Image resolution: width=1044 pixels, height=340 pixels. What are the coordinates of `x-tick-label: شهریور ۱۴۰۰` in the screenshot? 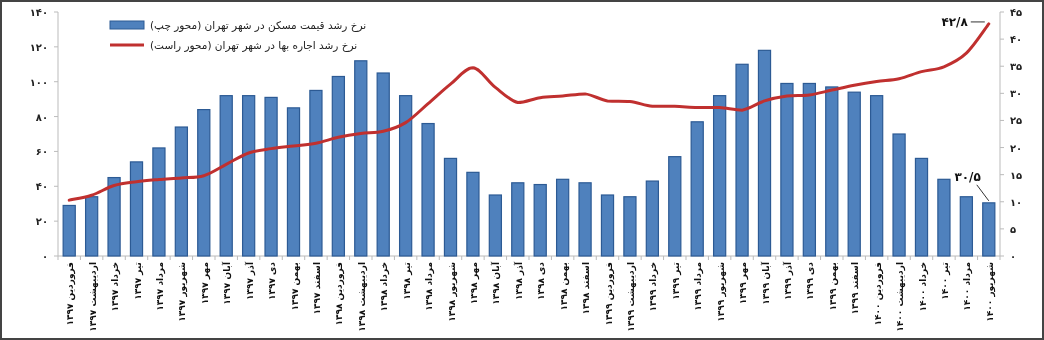 It's located at (990, 291).